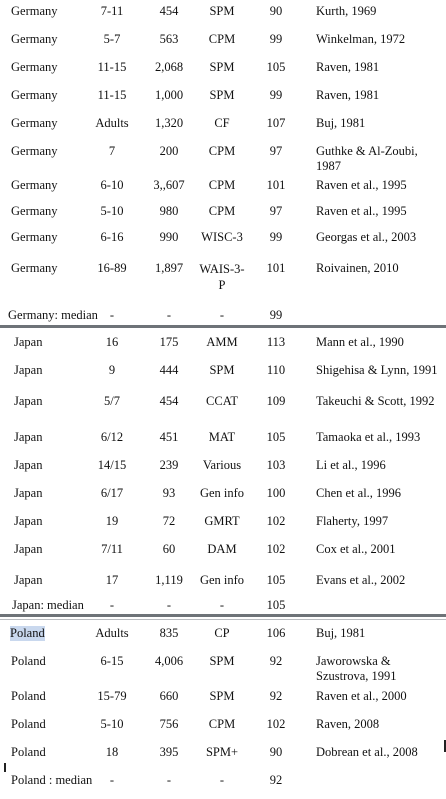 The width and height of the screenshot is (446, 799). Describe the element at coordinates (169, 268) in the screenshot. I see `n-cell: 1,897` at that location.